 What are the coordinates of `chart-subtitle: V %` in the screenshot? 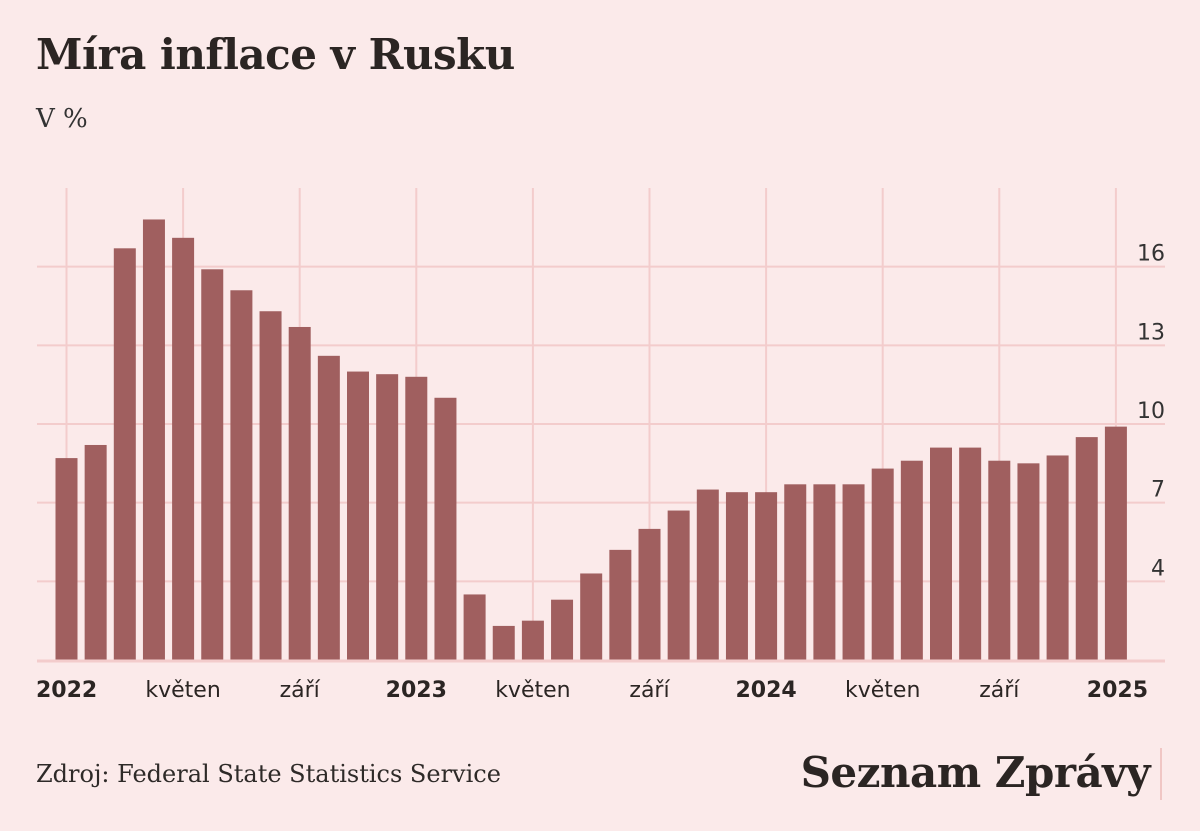 It's located at (62, 119).